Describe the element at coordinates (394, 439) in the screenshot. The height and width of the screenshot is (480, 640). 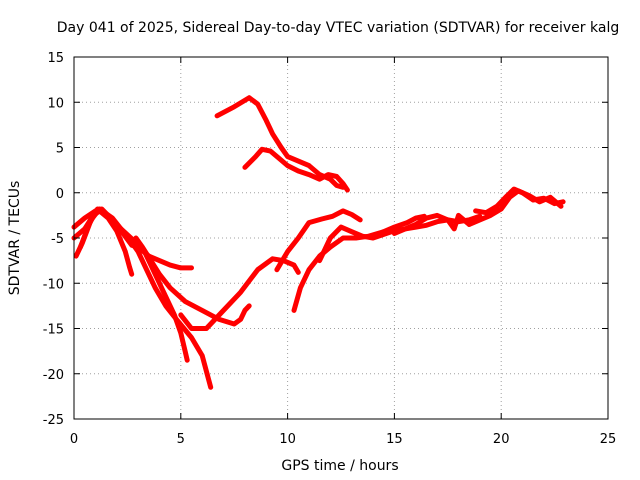
I see `x-tick-label: 15` at that location.